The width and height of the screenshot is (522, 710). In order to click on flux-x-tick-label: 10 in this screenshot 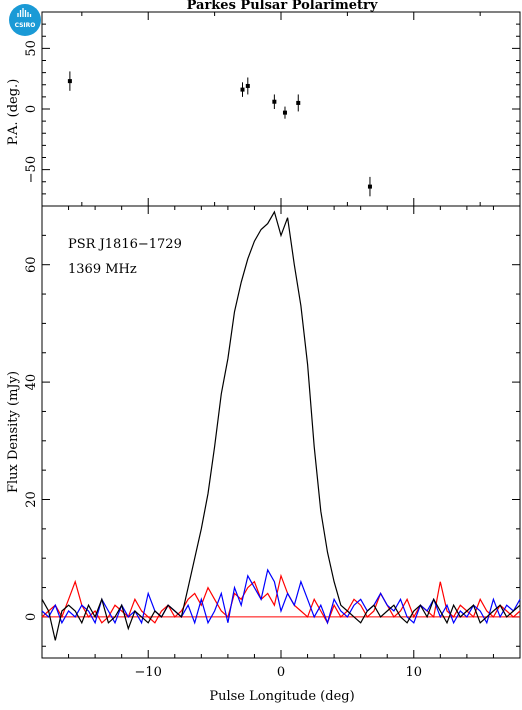, I will do `click(414, 672)`.